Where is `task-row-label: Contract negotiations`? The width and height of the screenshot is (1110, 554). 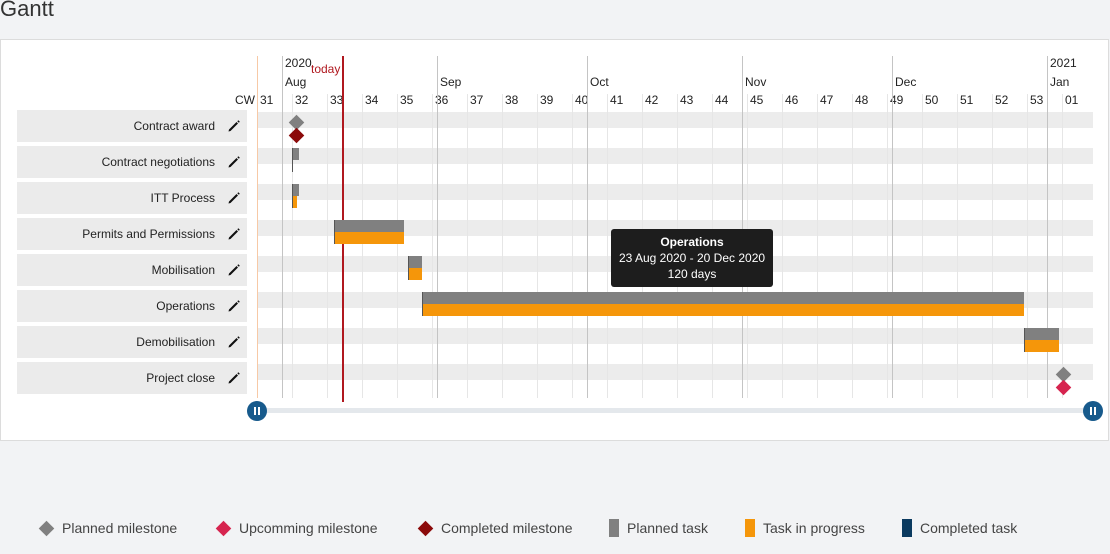
task-row-label: Contract negotiations is located at coordinates (132, 162).